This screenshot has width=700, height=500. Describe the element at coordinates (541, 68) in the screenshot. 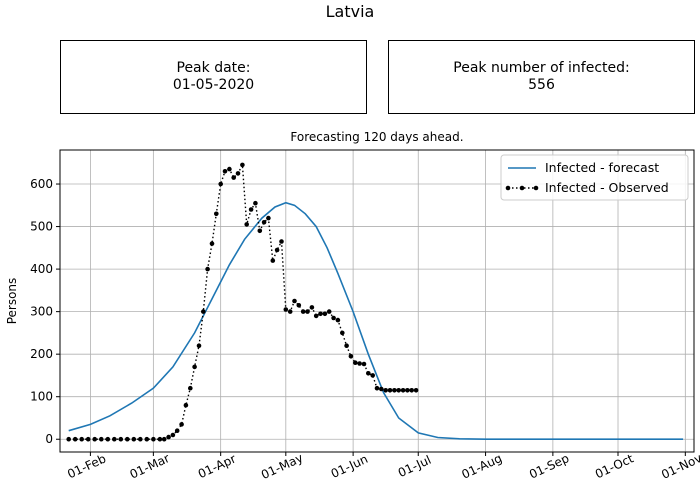

I see `peak-number-label: Peak number of infected:` at that location.